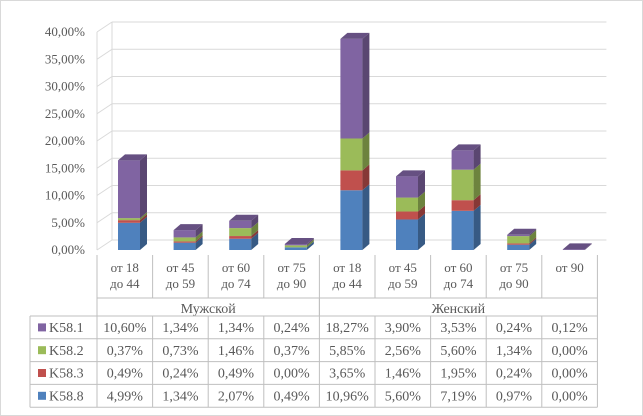 The image size is (643, 416). What do you see at coordinates (348, 396) in the screenshot?
I see `table-cell: 10,96%` at bounding box center [348, 396].